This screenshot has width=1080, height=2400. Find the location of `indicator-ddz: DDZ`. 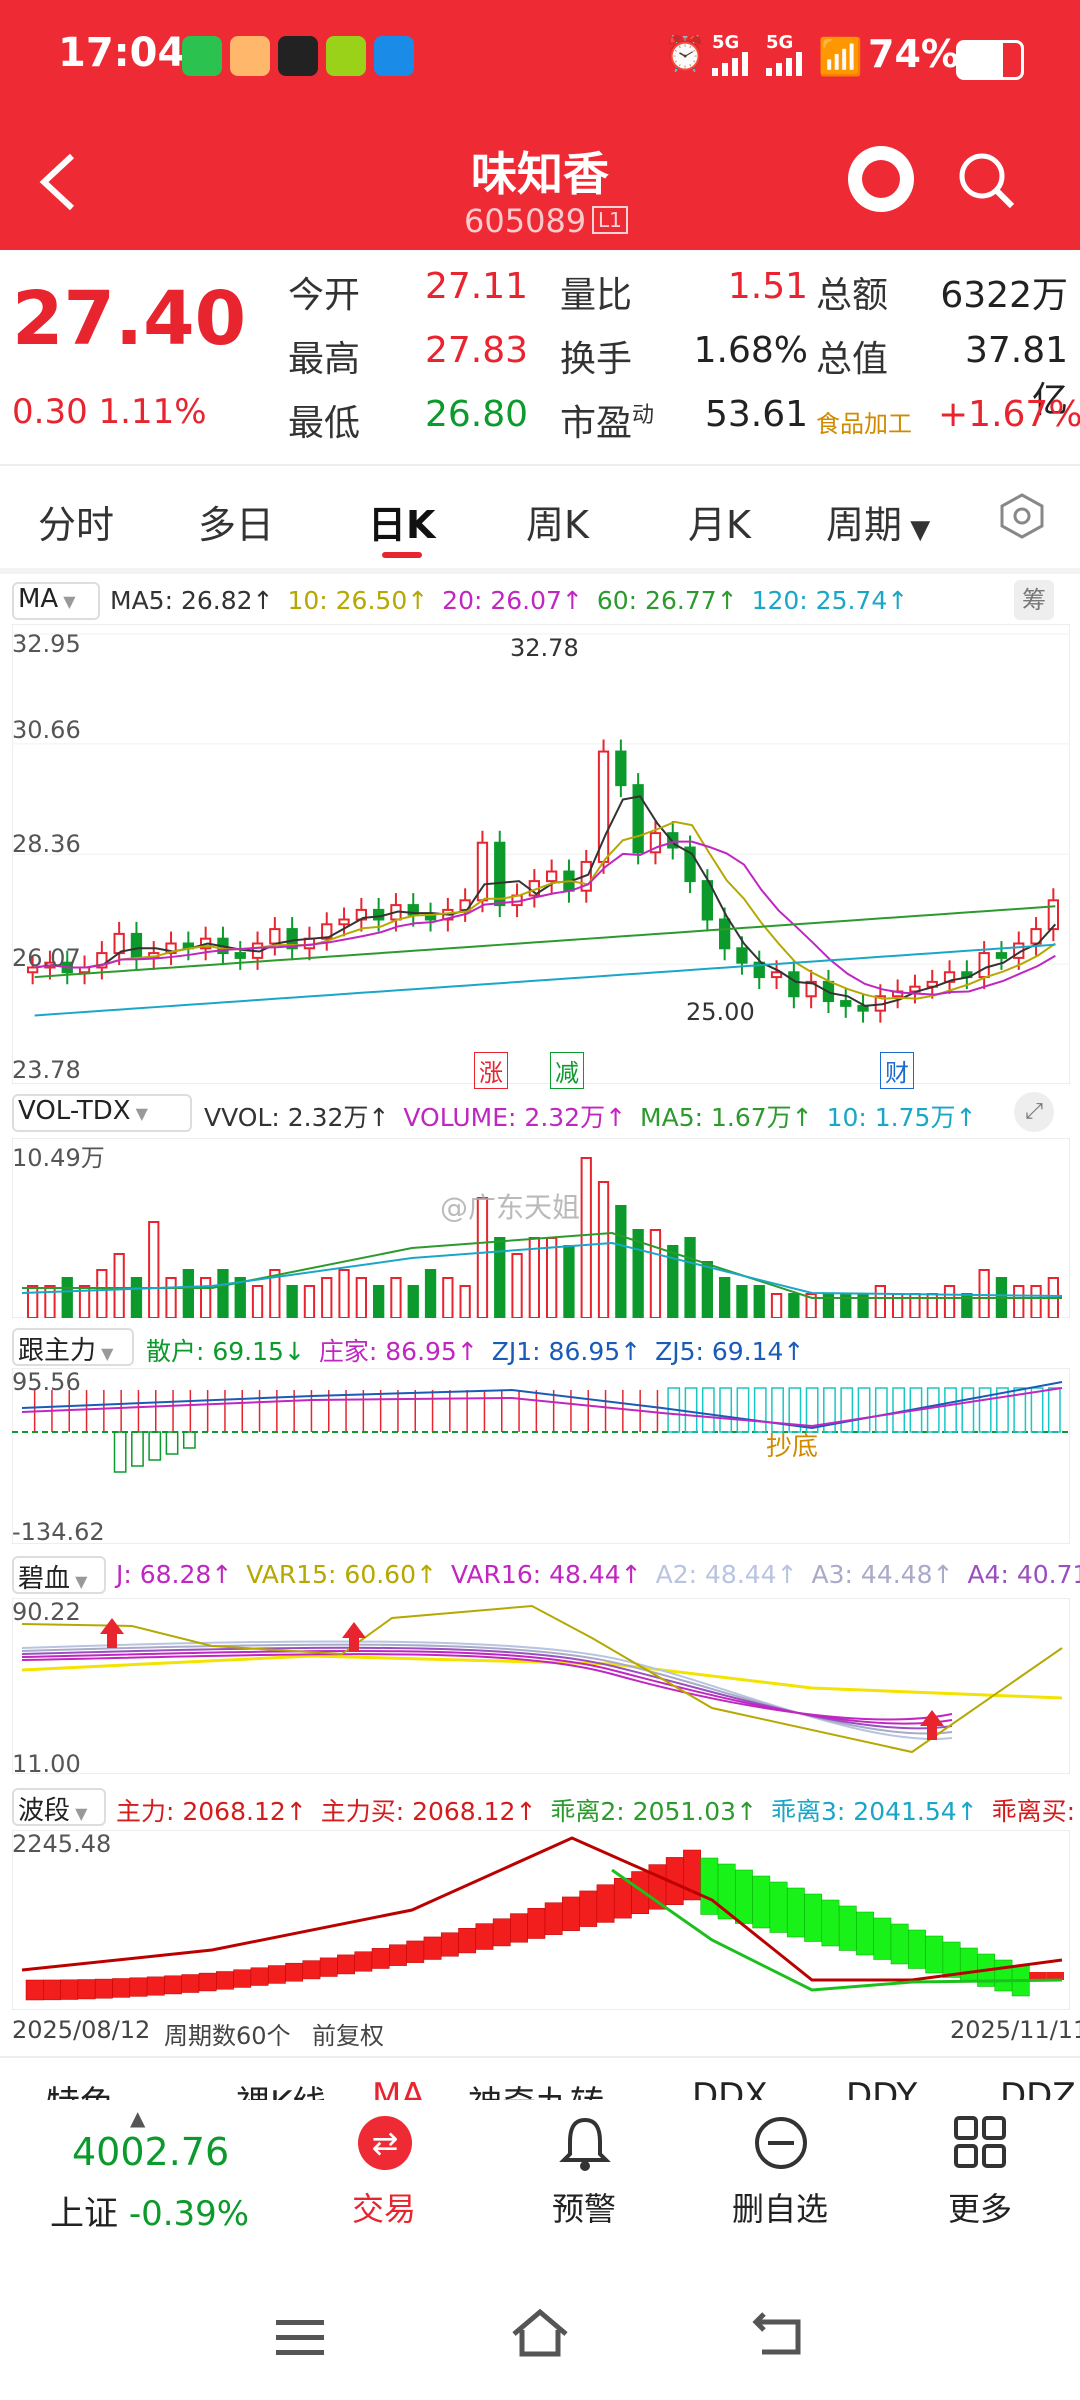

indicator-ddz: DDZ is located at coordinates (1038, 2089).